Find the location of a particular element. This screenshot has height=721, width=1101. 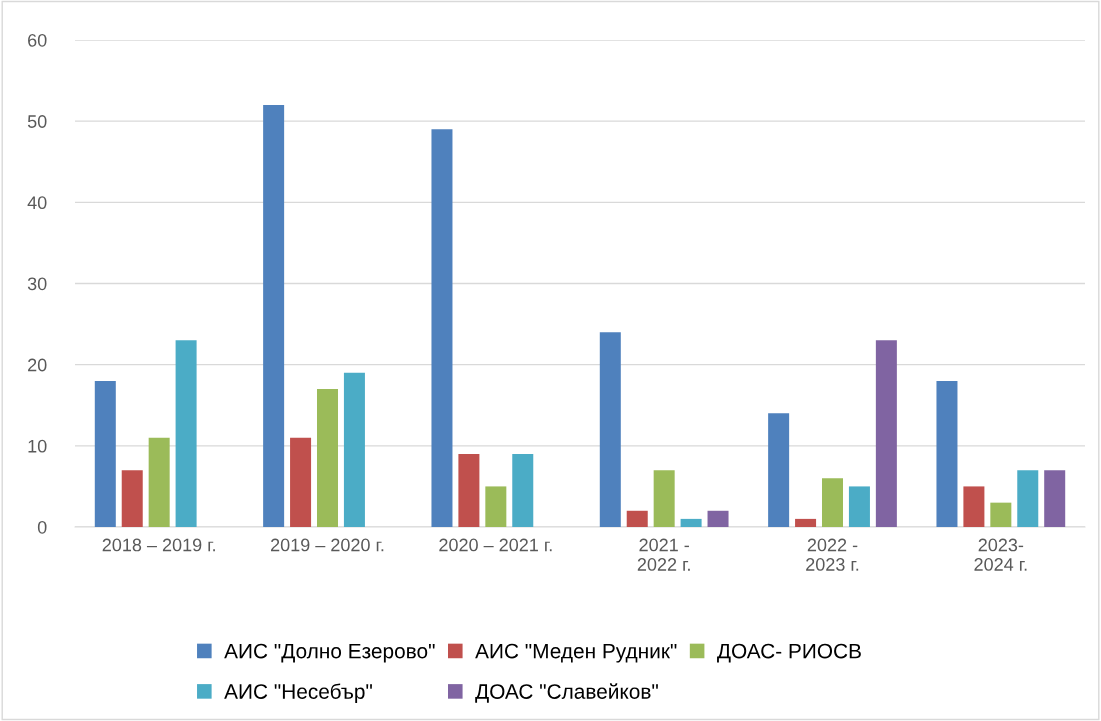

x-tick-label: 2018 – 2019 г. is located at coordinates (158, 545).